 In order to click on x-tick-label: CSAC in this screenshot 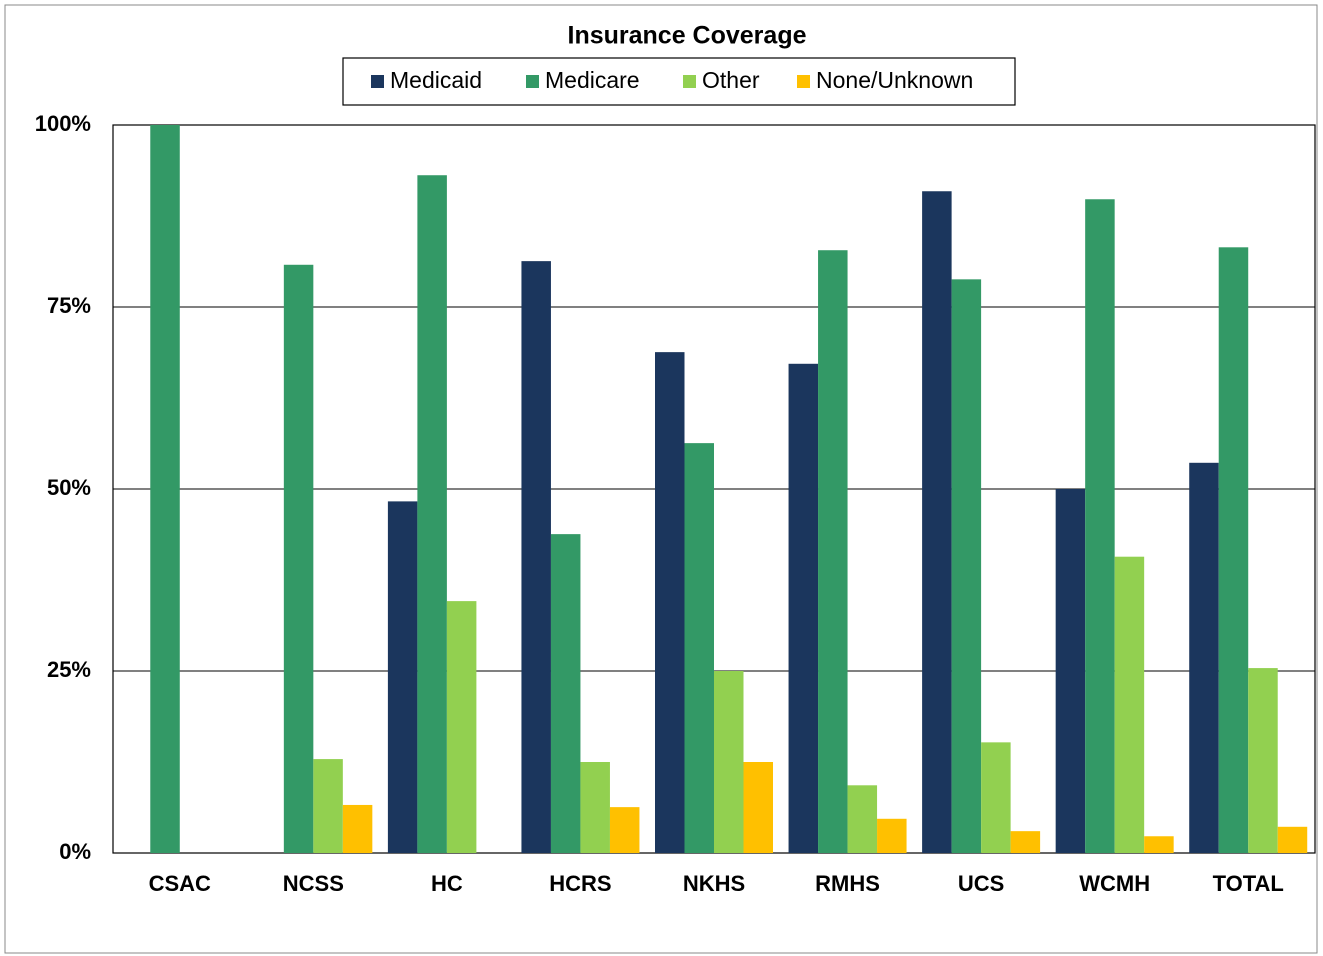, I will do `click(180, 883)`.